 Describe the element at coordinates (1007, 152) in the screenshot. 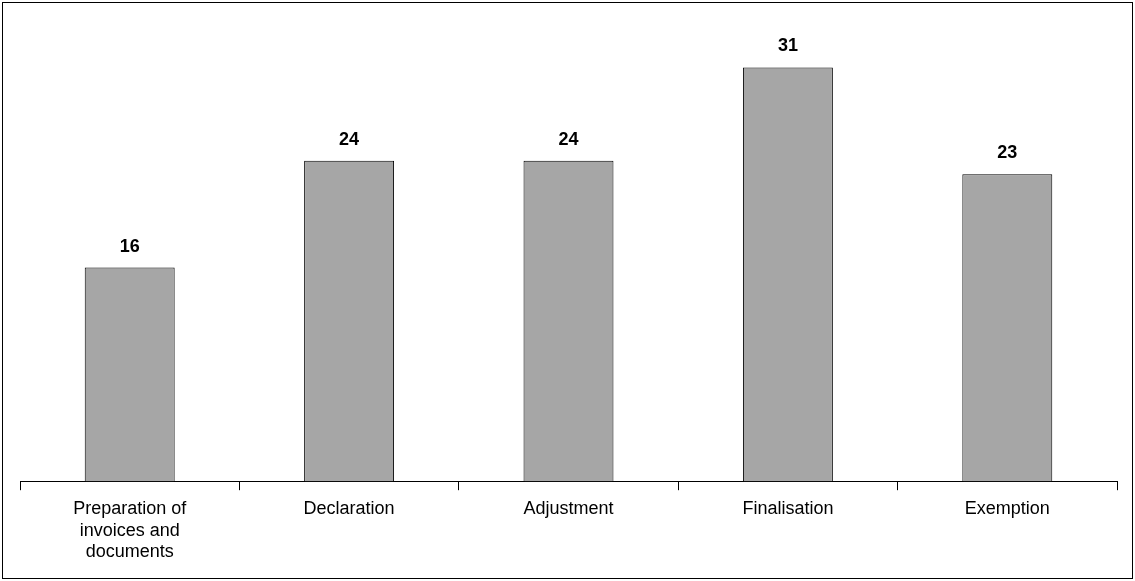

I see `data-label: 23` at that location.